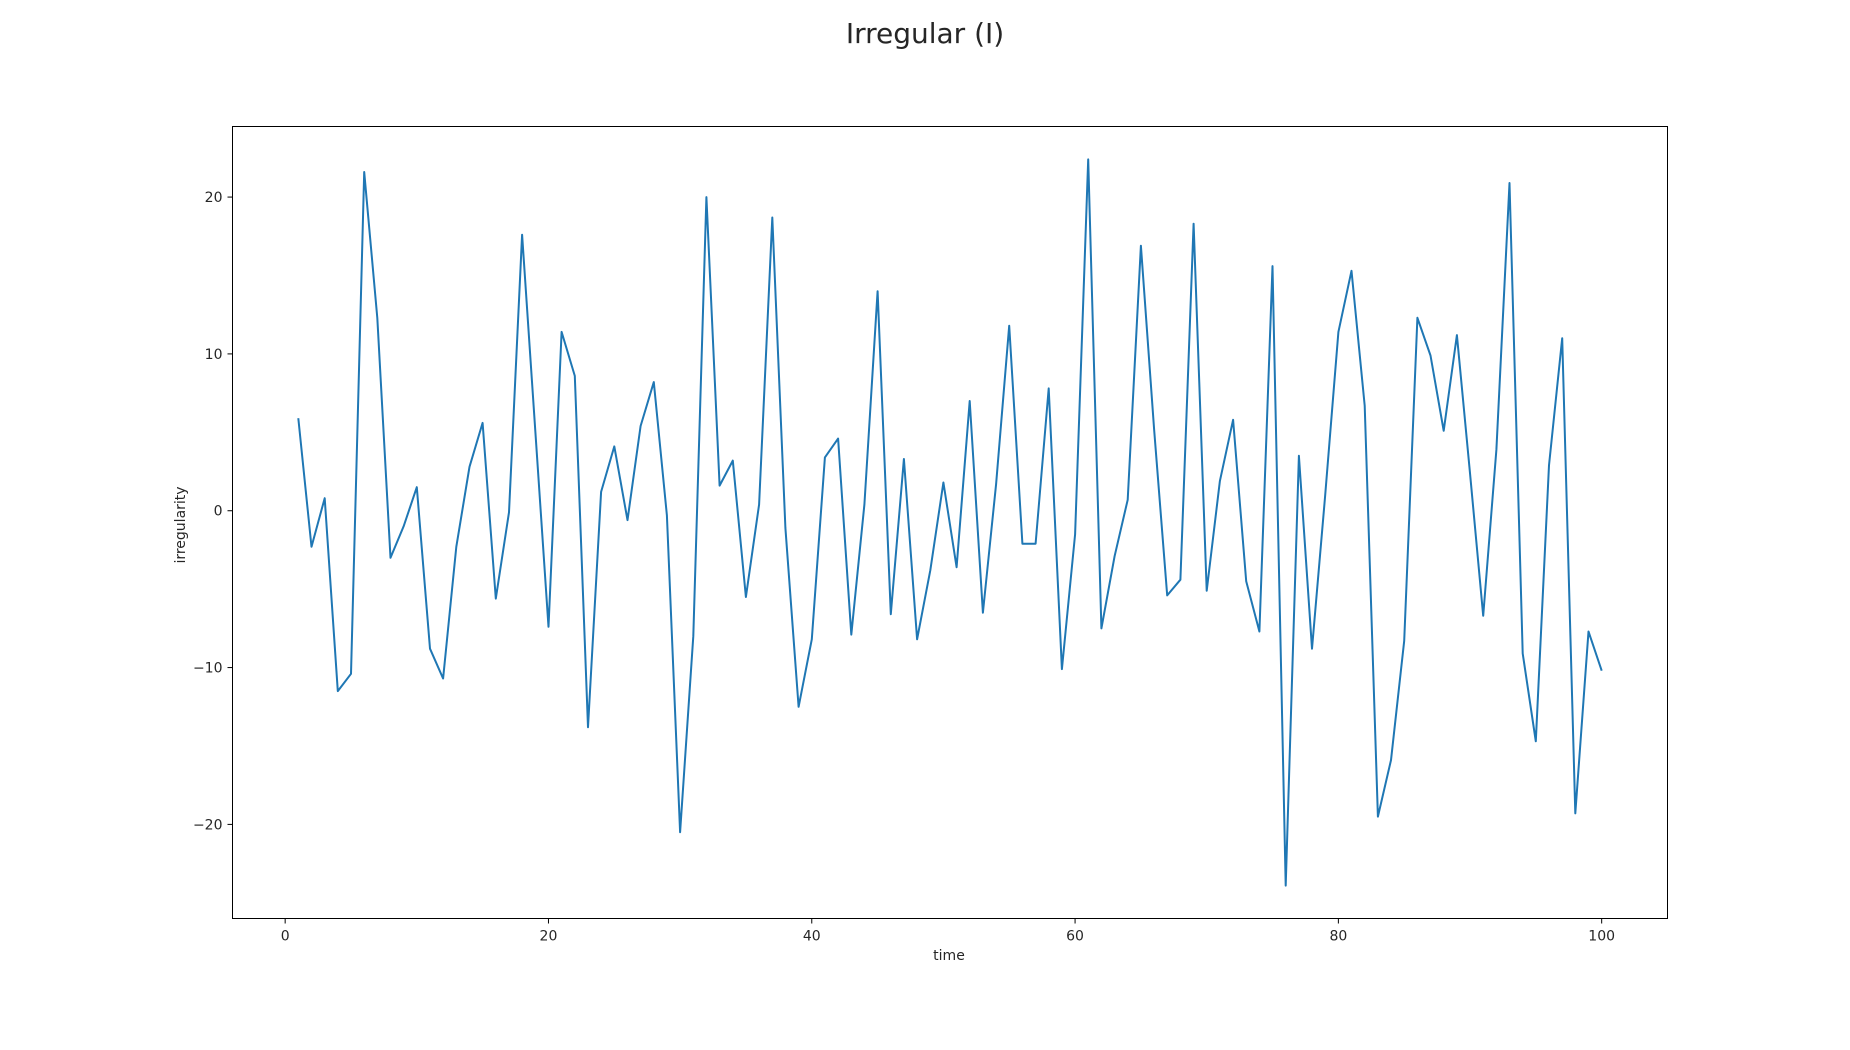 Image resolution: width=1850 pixels, height=1050 pixels. What do you see at coordinates (214, 198) in the screenshot?
I see `y-tick-label: 20` at bounding box center [214, 198].